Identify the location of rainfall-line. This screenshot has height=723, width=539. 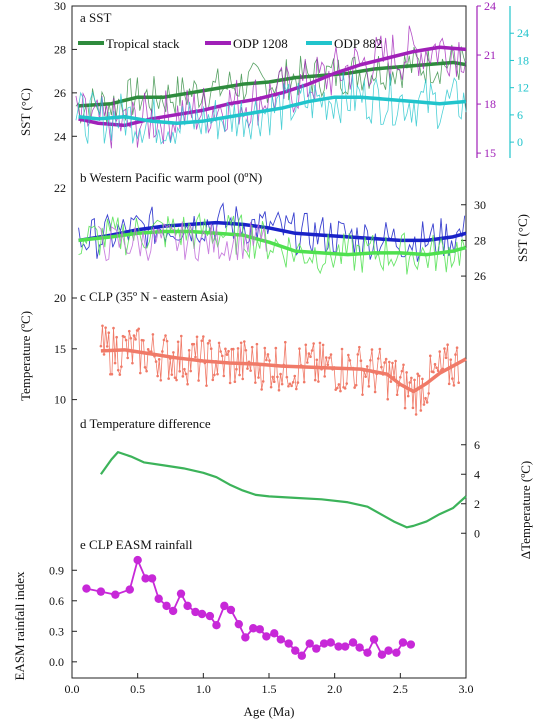
(249, 607).